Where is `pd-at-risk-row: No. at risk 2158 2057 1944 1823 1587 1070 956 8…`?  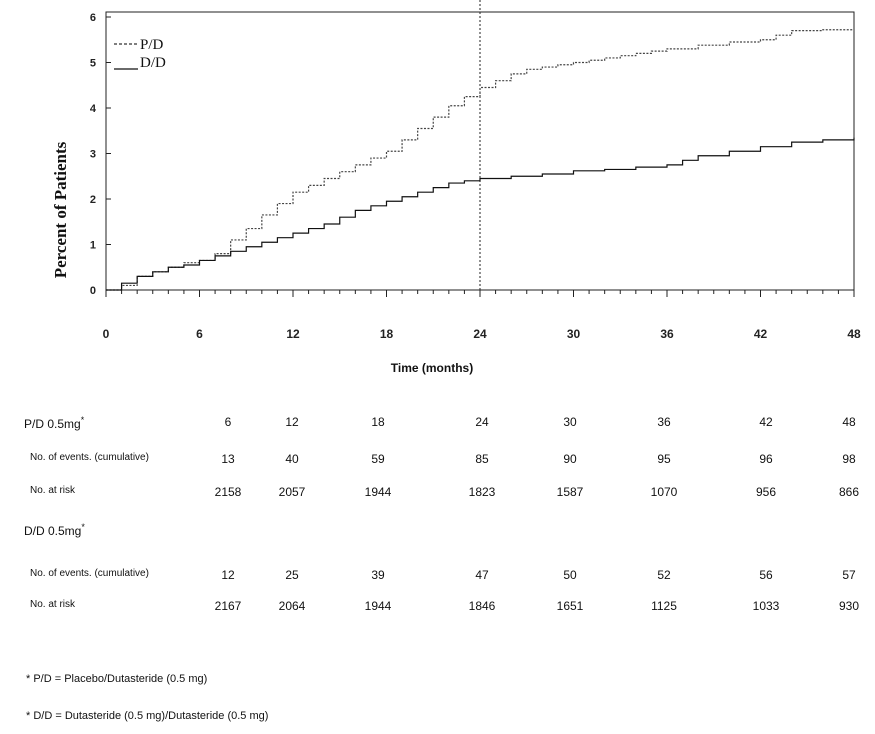
pd-at-risk-row: No. at risk 2158 2057 1944 1823 1587 1070 956 8… is located at coordinates (437, 495).